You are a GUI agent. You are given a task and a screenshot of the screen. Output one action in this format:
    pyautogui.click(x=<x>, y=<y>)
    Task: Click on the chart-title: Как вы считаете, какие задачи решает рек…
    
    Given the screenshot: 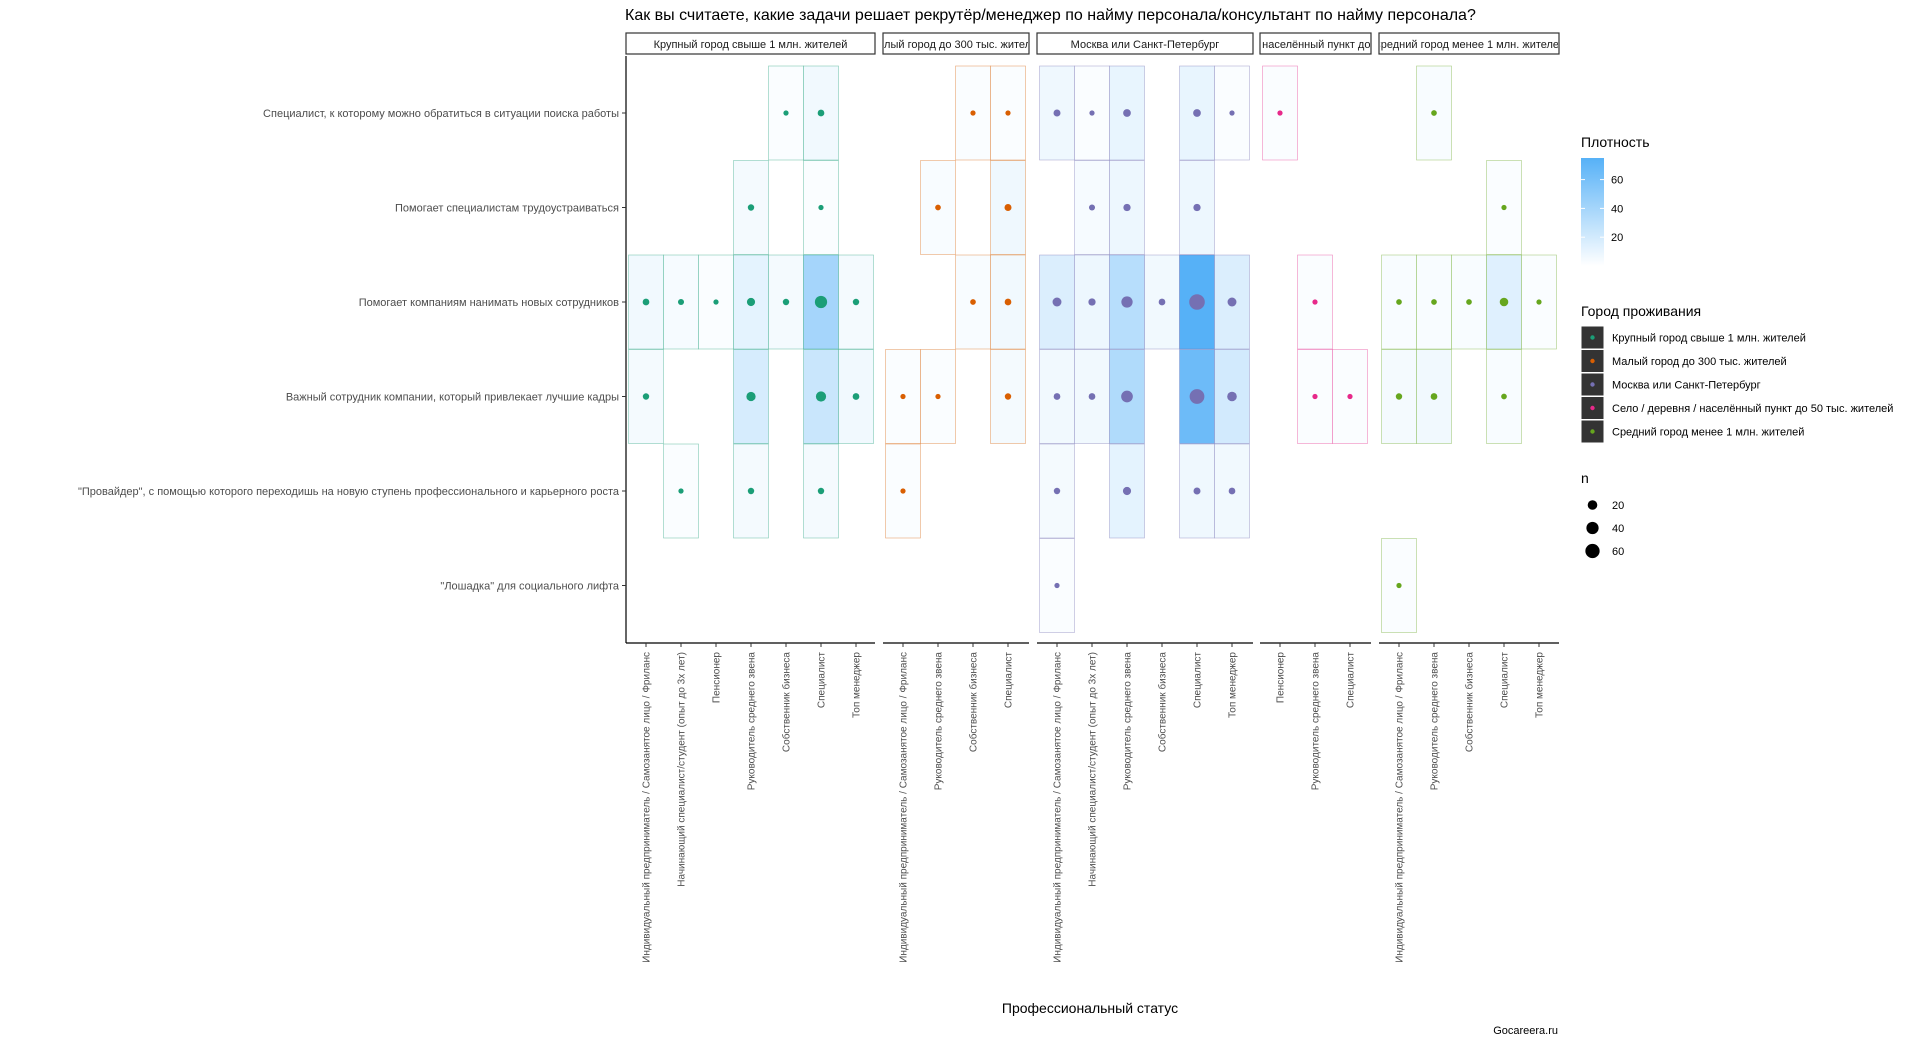 What is the action you would take?
    pyautogui.click(x=1050, y=15)
    